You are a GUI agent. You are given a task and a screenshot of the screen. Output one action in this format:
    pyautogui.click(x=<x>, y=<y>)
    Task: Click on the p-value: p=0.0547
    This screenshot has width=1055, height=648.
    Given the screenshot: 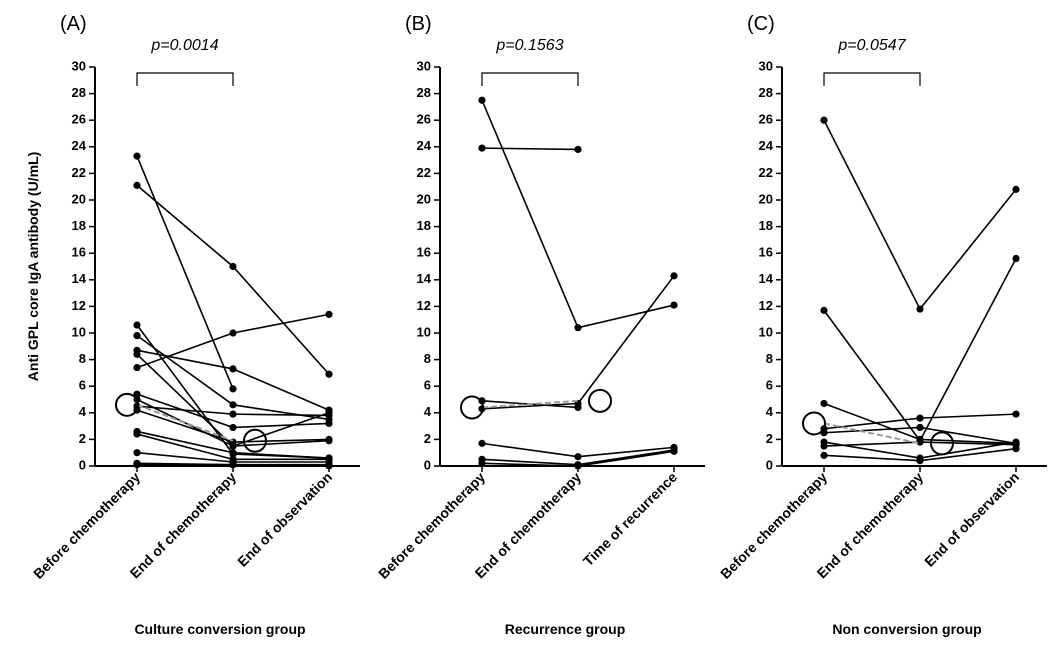 What is the action you would take?
    pyautogui.click(x=871, y=45)
    